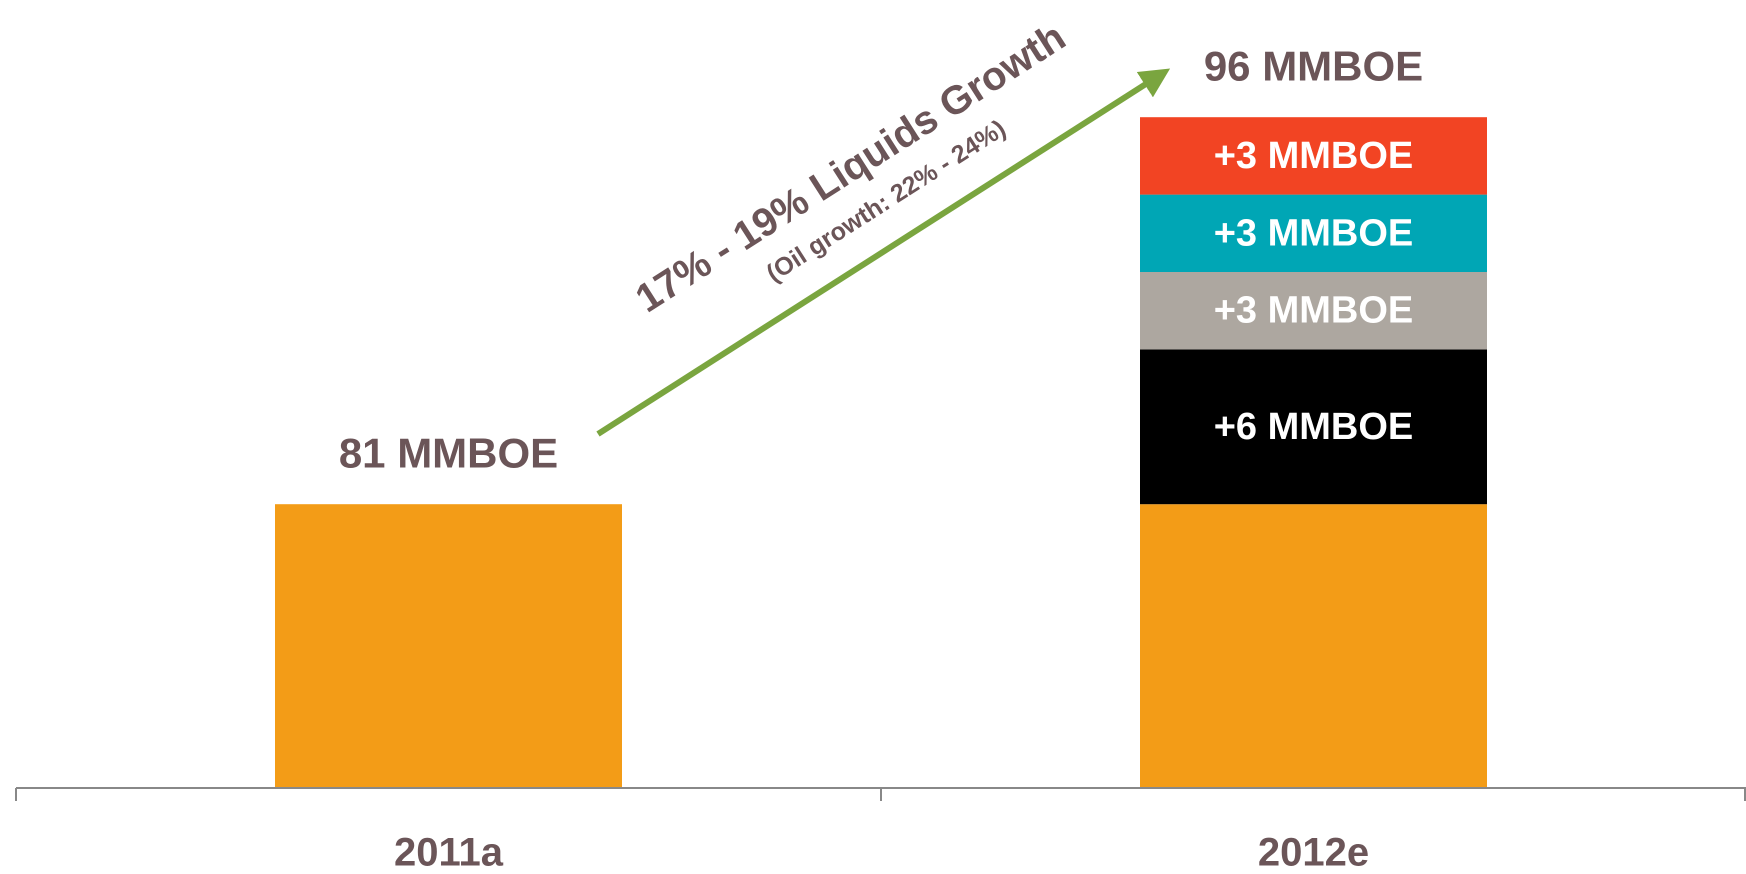 The height and width of the screenshot is (874, 1746). I want to click on x-tick-label: 2012e, so click(1313, 852).